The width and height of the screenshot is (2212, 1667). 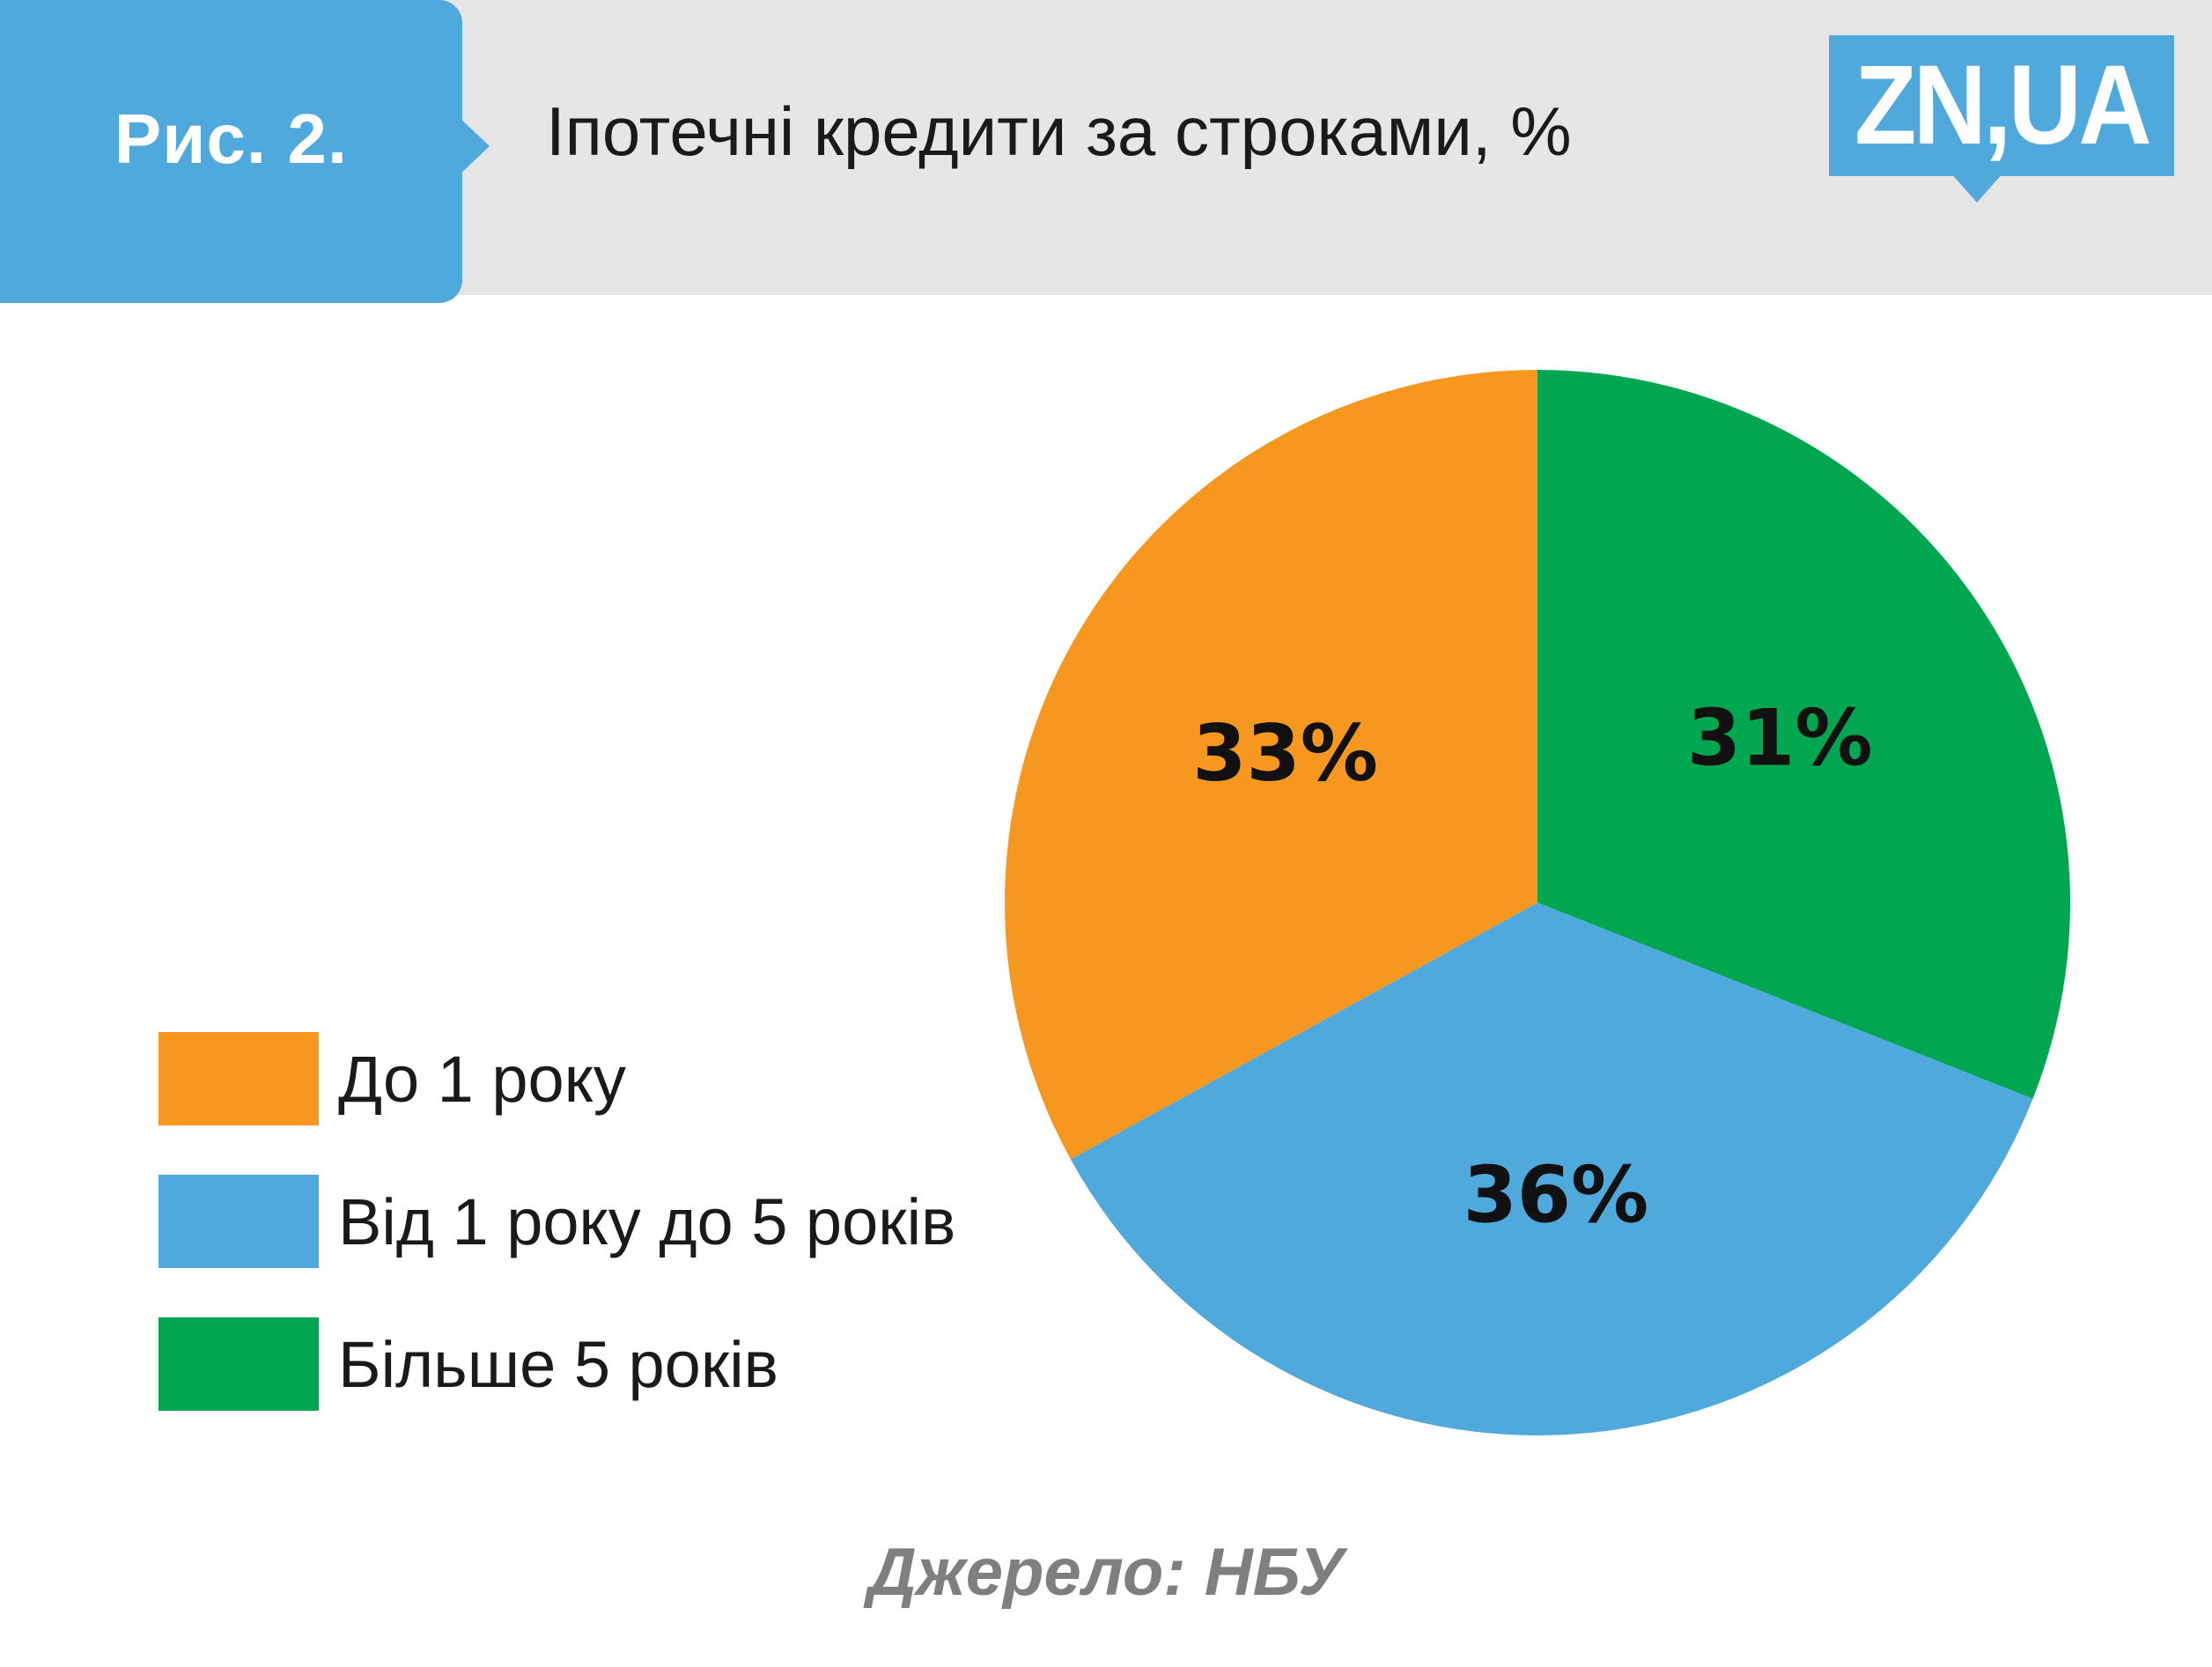 What do you see at coordinates (1106, 1572) in the screenshot?
I see `source-note: Джерело: НБУ` at bounding box center [1106, 1572].